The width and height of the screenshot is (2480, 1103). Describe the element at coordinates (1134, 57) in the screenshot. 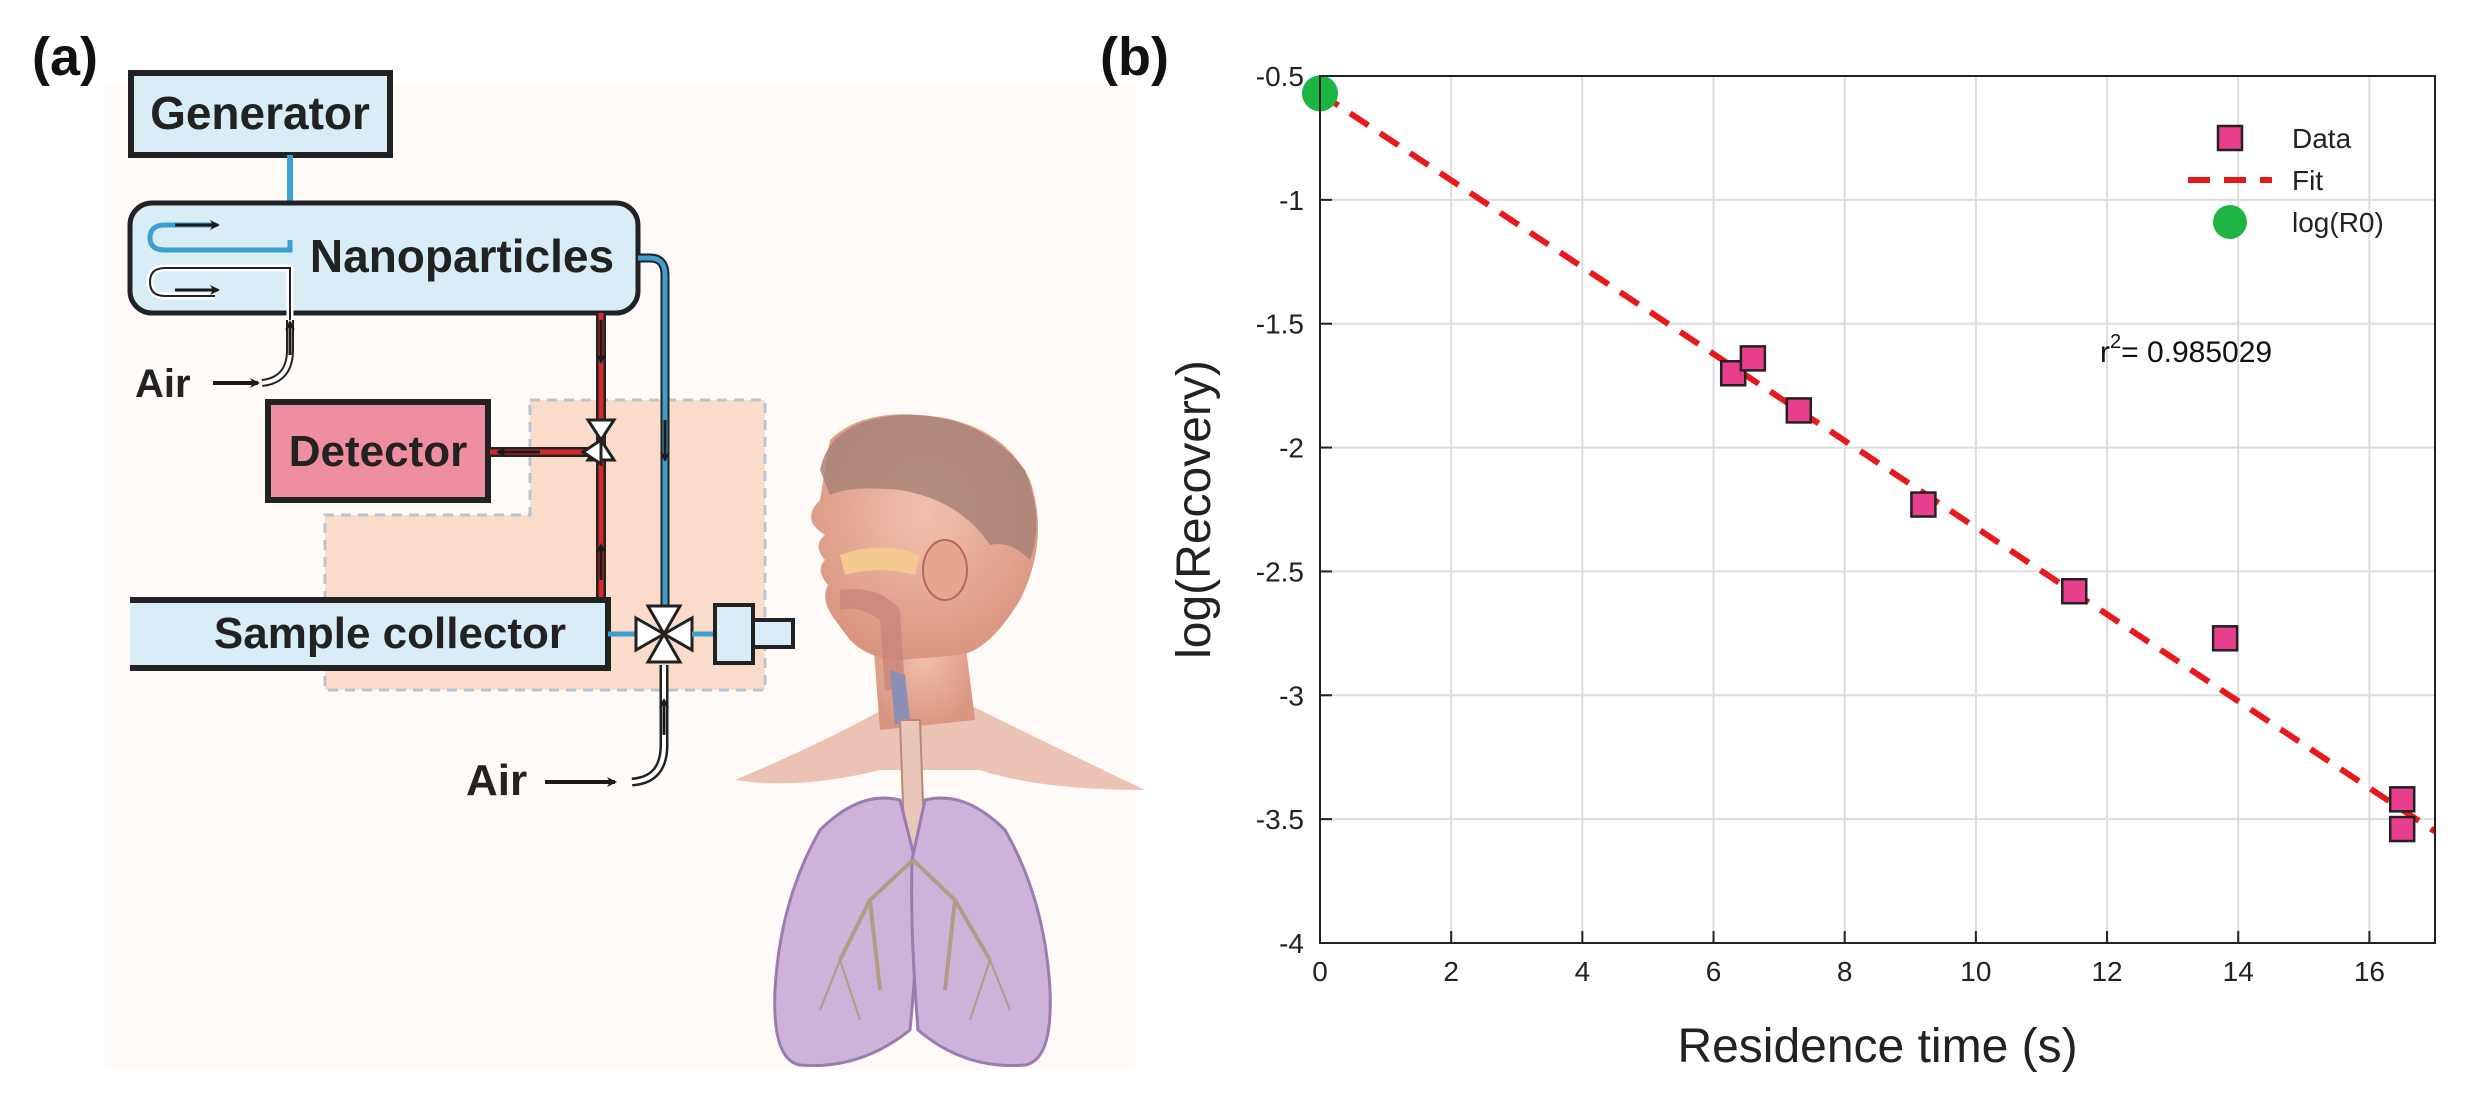

I see `panel-b-label: (b)` at that location.